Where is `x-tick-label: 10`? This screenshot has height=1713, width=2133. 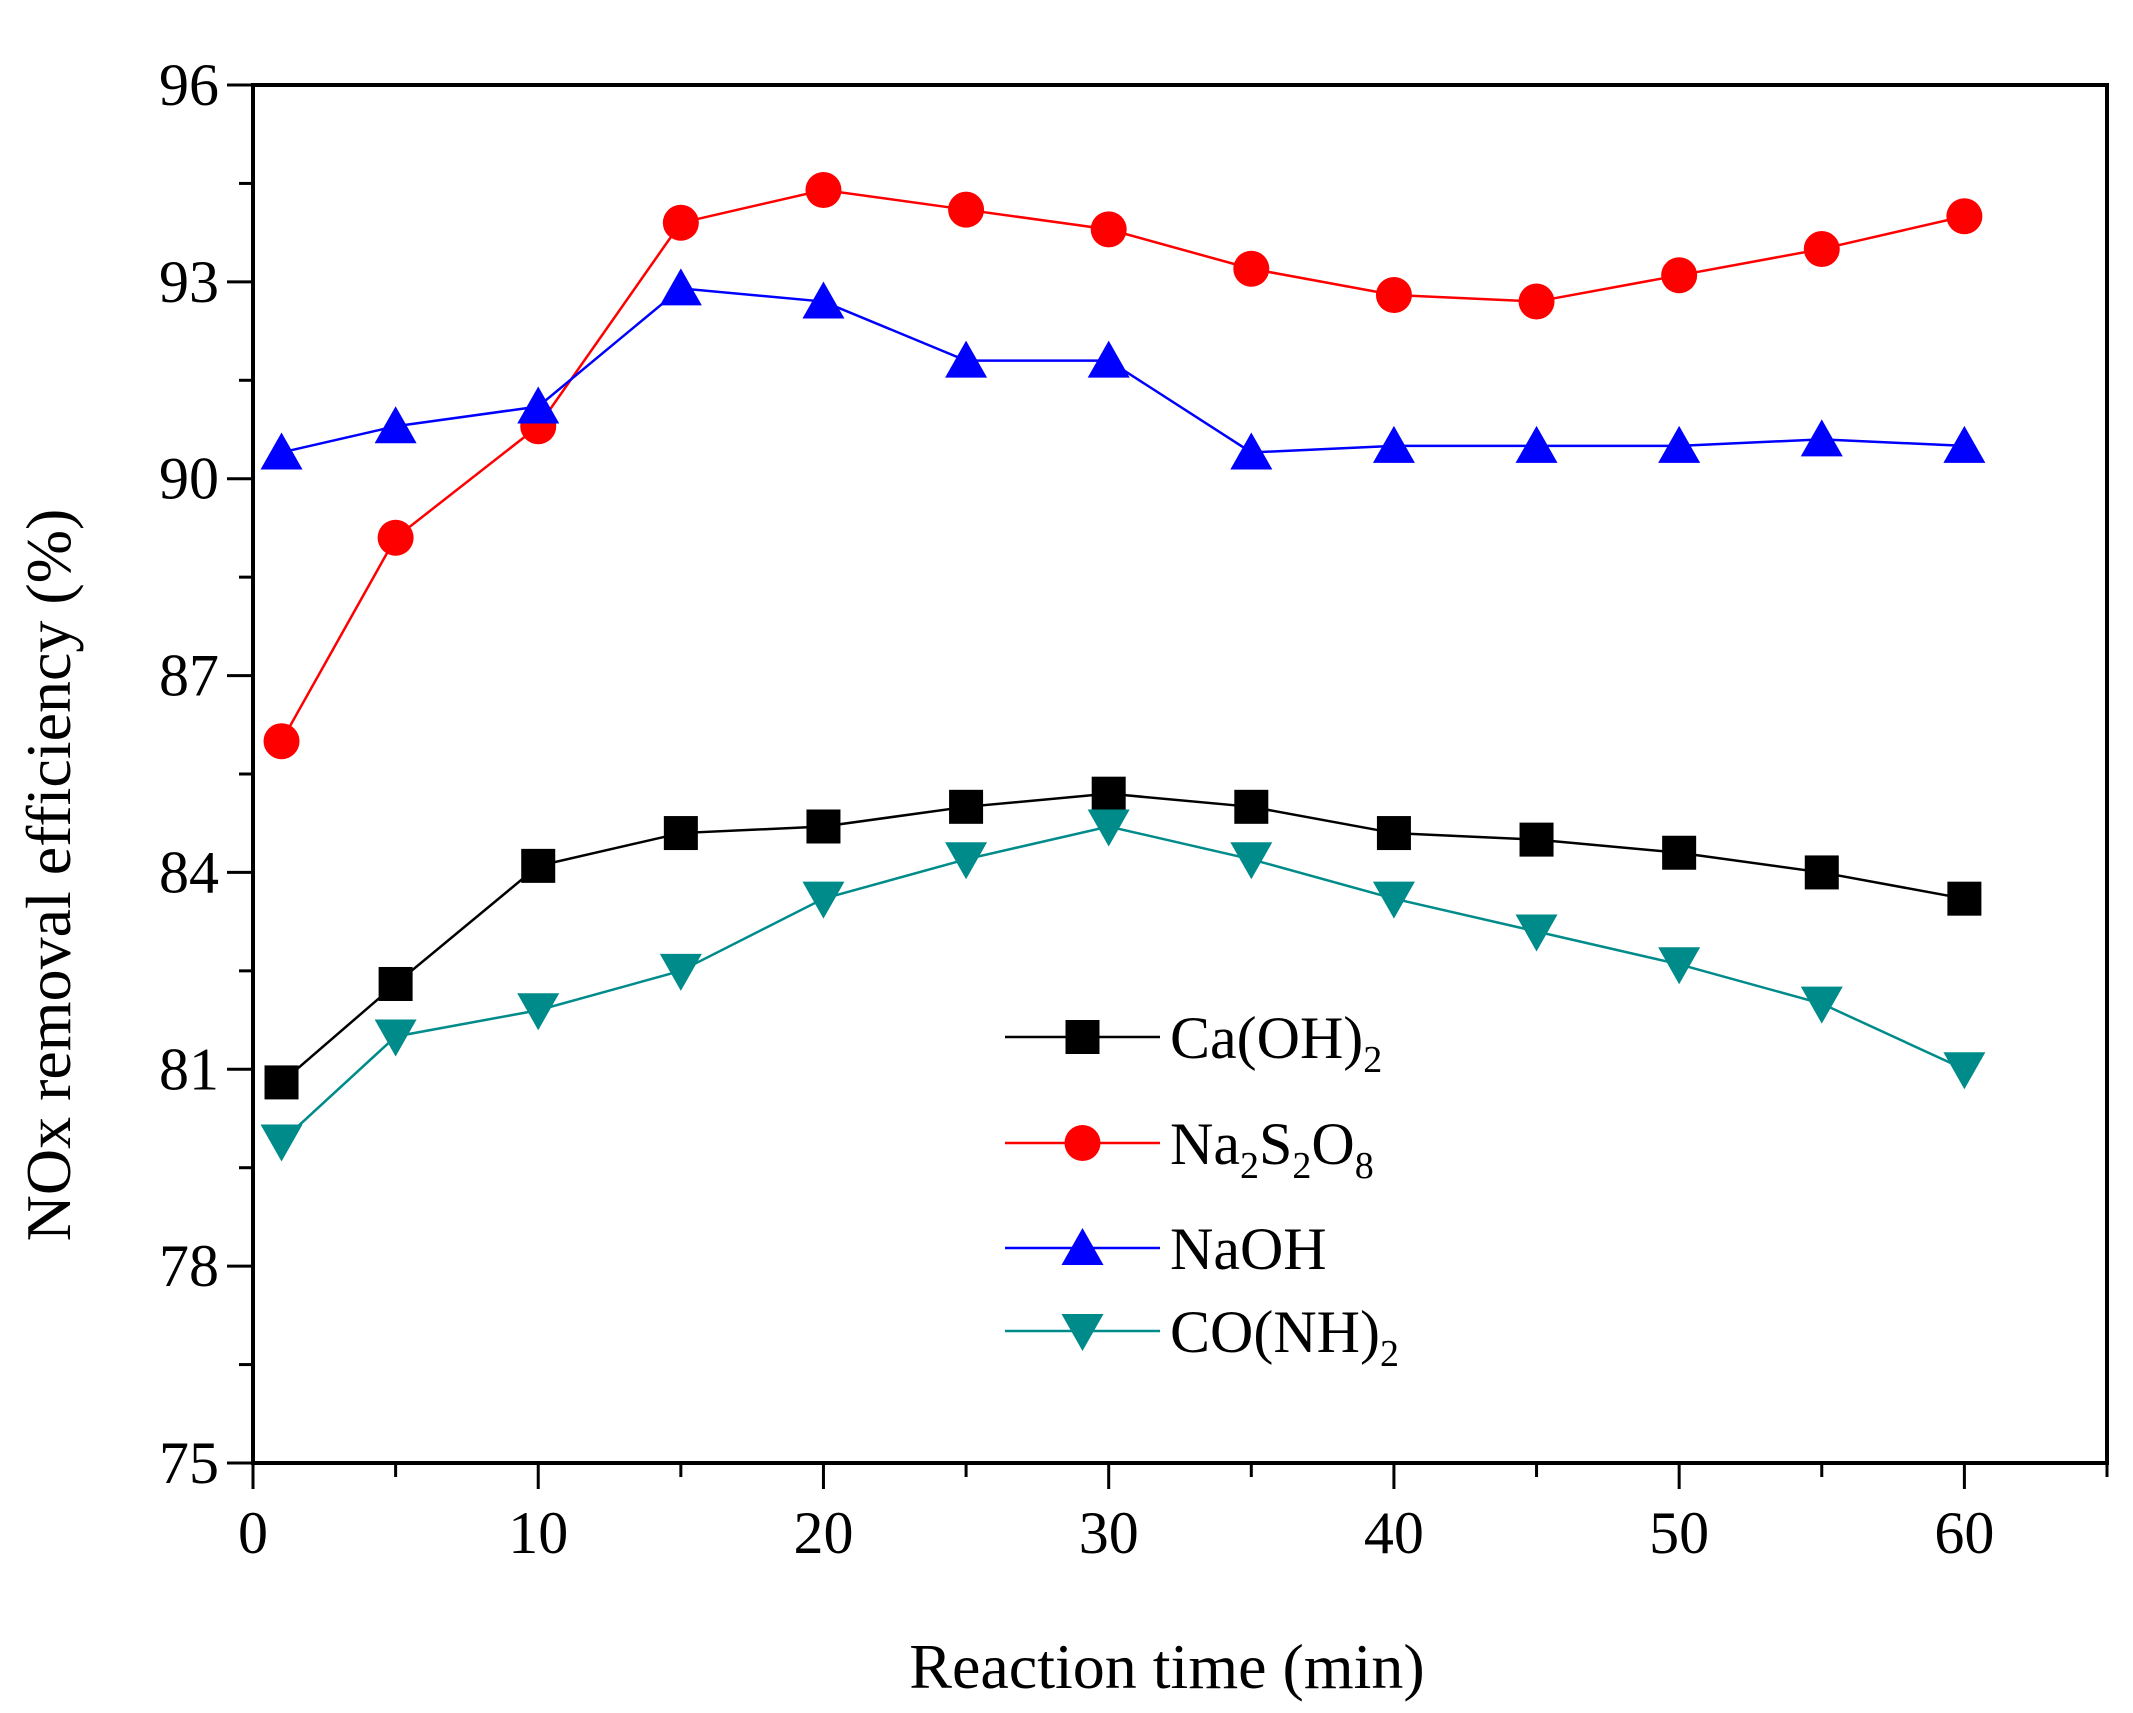 x-tick-label: 10 is located at coordinates (538, 1533).